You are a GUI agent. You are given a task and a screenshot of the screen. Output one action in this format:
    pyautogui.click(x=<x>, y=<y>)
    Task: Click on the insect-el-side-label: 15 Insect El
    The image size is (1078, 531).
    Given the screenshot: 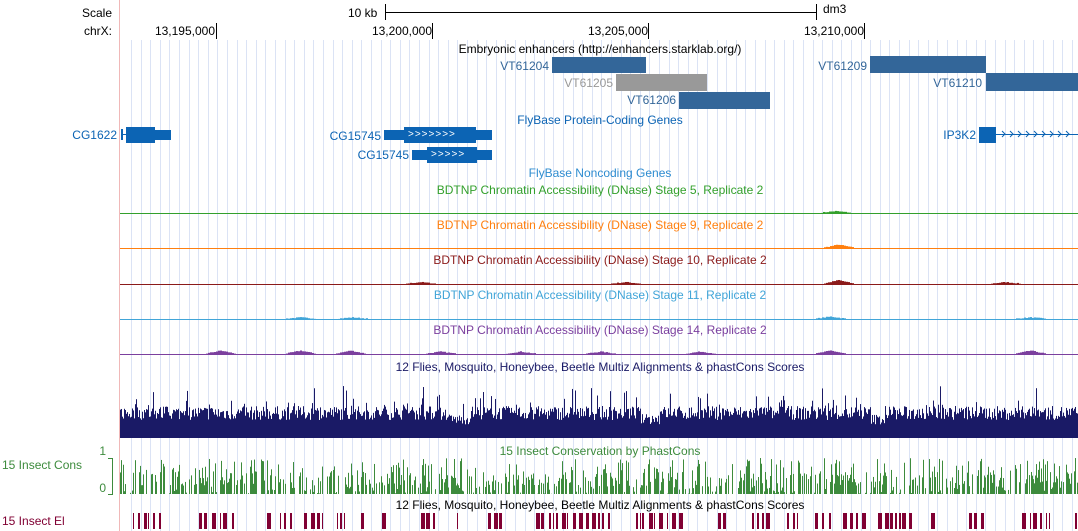 What is the action you would take?
    pyautogui.click(x=33, y=521)
    